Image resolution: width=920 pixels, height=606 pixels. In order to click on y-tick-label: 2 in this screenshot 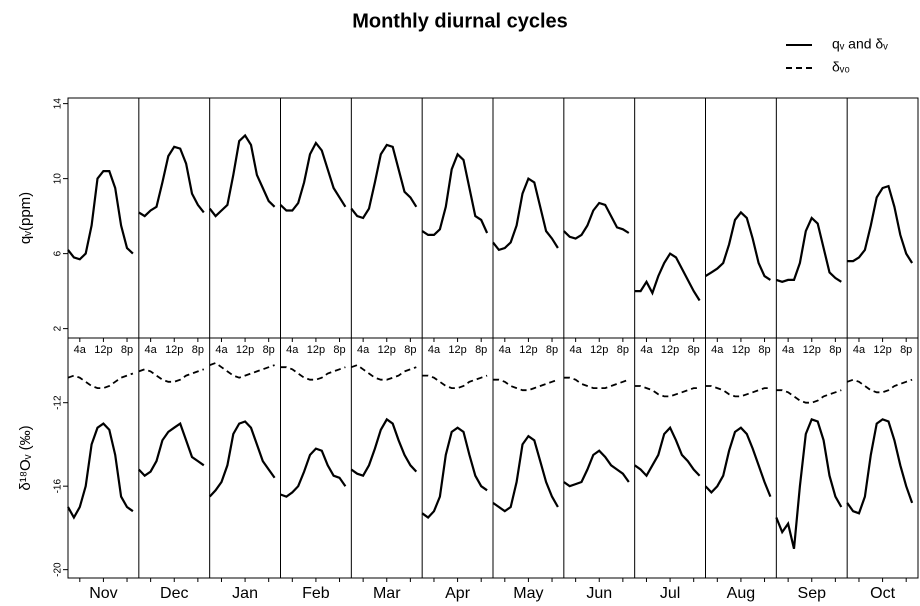, I will do `click(58, 328)`.